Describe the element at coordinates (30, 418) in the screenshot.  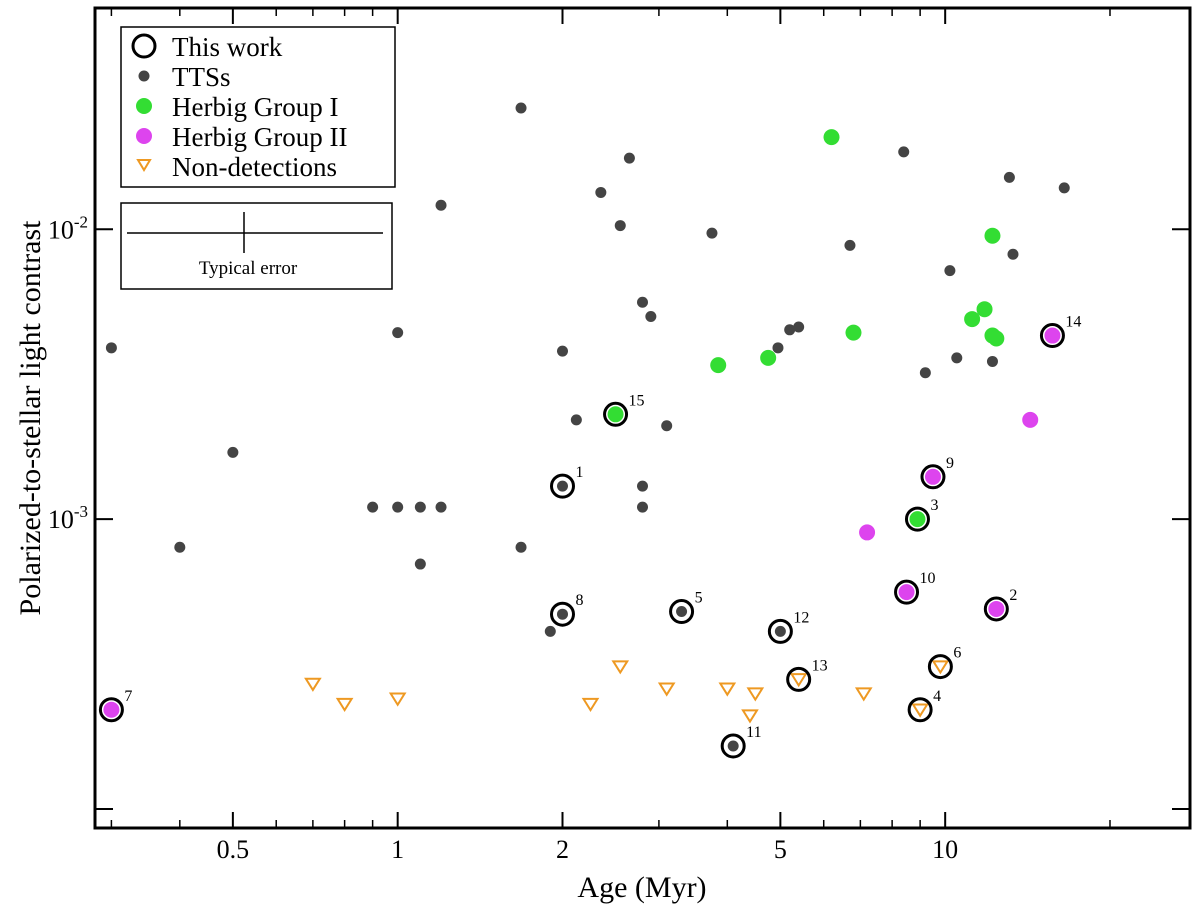
I see `y-axis-label: Polarized-to-stellar light contrast` at that location.